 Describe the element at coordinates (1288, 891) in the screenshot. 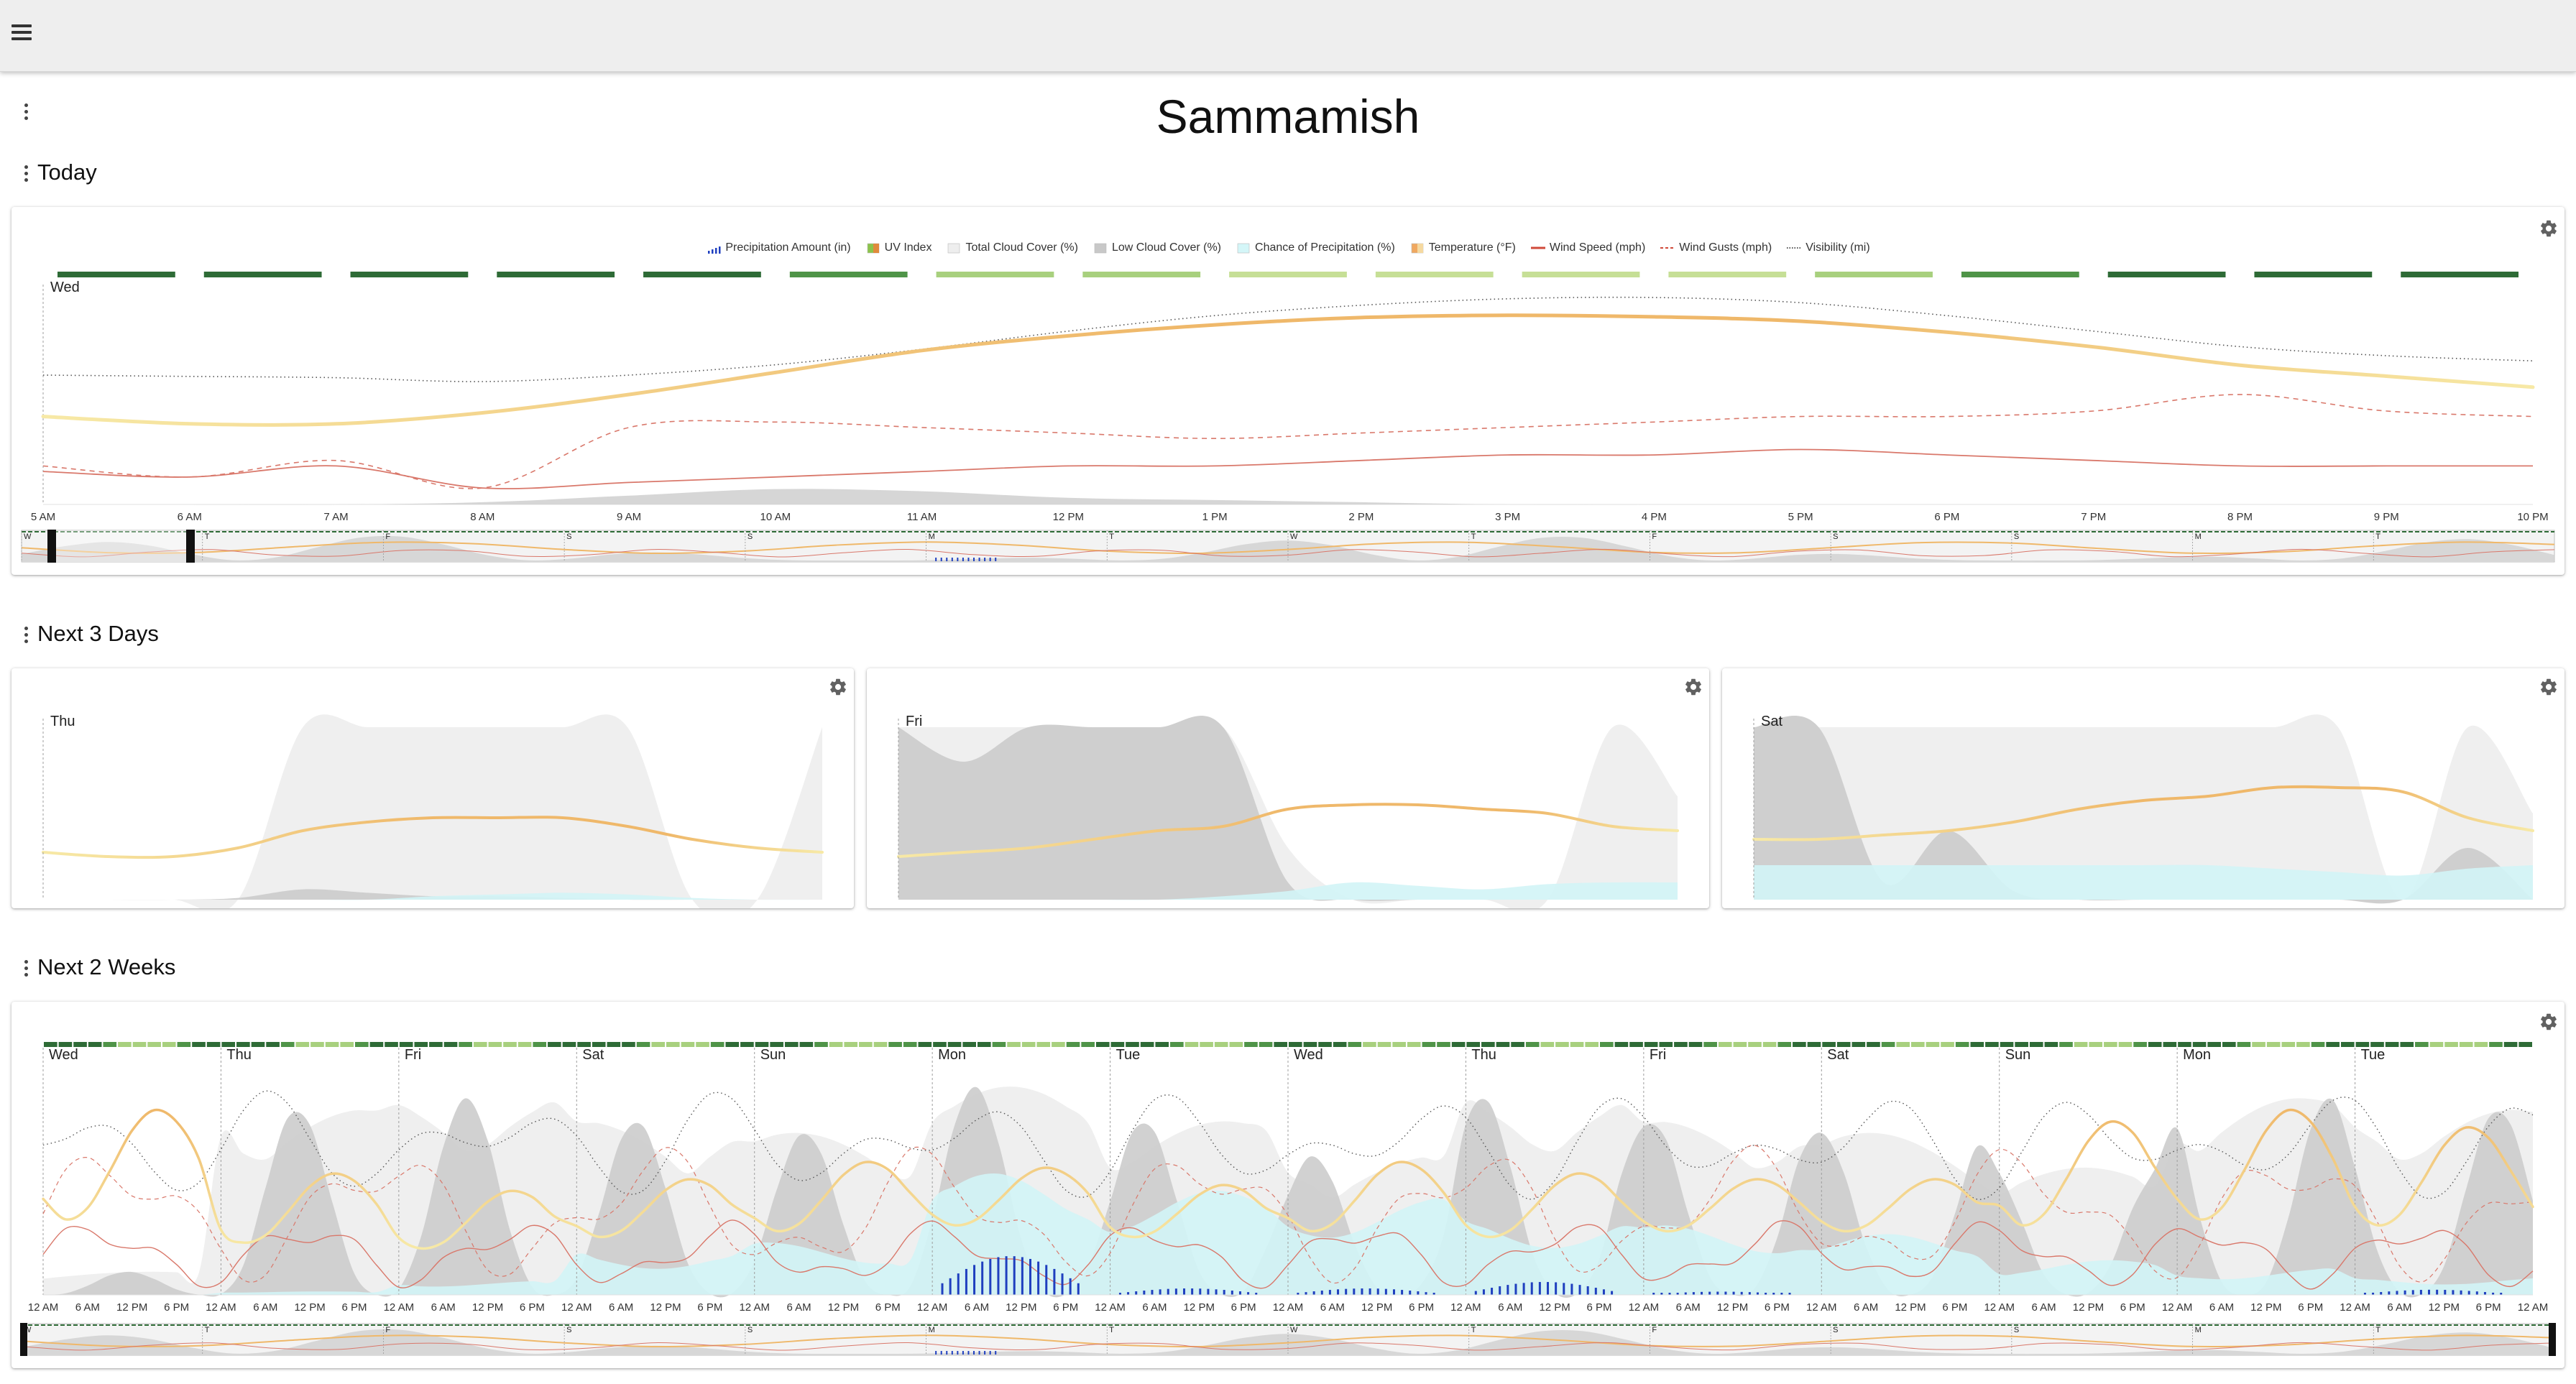

I see `precip-chance-area` at that location.